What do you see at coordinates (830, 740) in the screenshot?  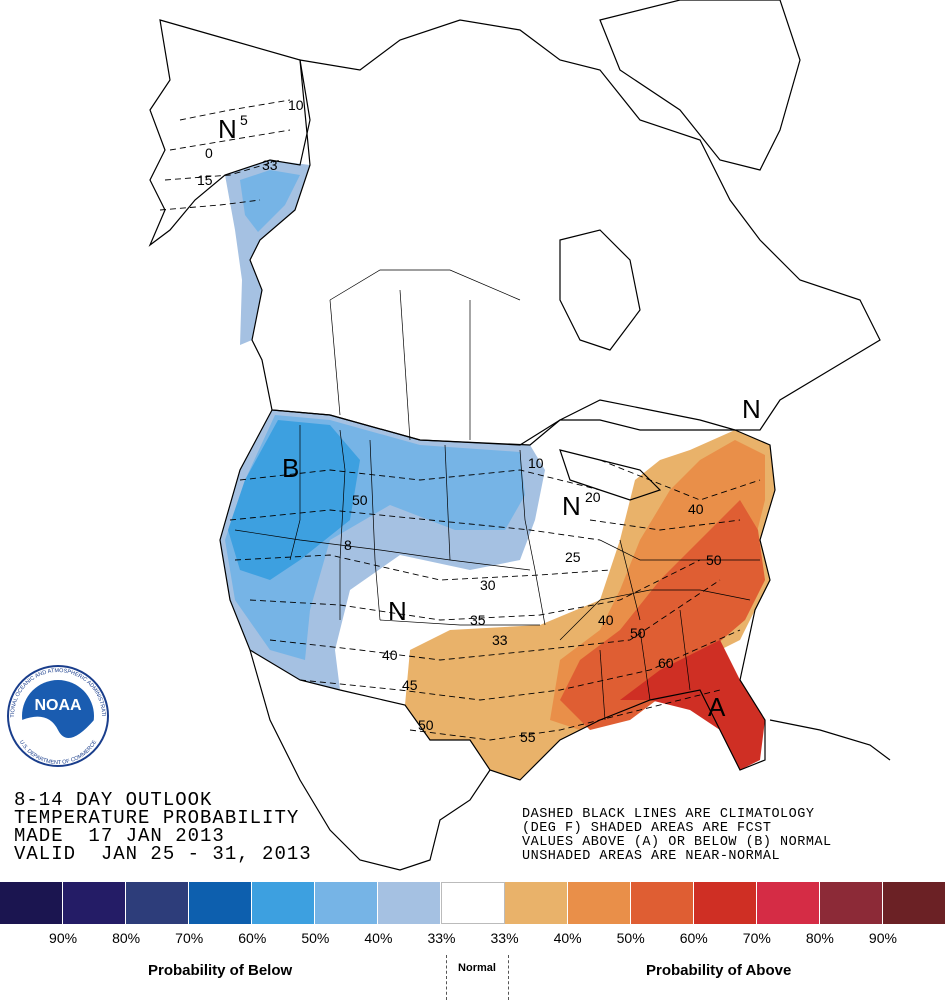 I see `cuba` at bounding box center [830, 740].